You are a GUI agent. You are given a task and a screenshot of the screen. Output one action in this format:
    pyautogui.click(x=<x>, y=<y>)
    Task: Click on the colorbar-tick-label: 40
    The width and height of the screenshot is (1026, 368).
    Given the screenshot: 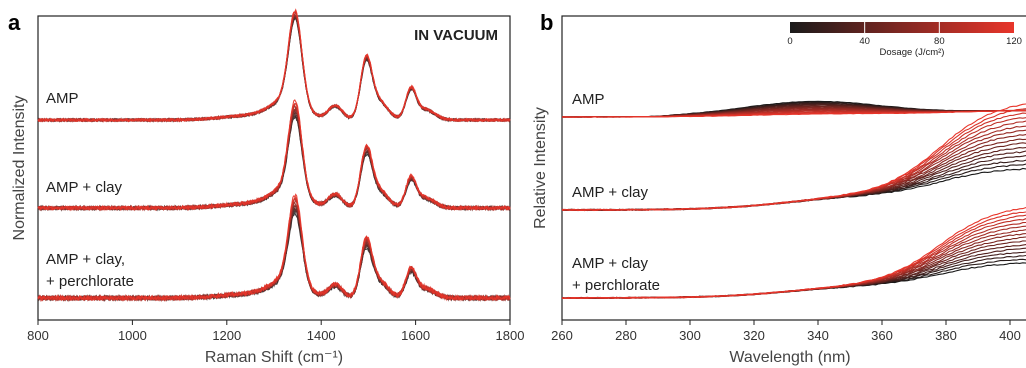 What is the action you would take?
    pyautogui.click(x=864, y=41)
    